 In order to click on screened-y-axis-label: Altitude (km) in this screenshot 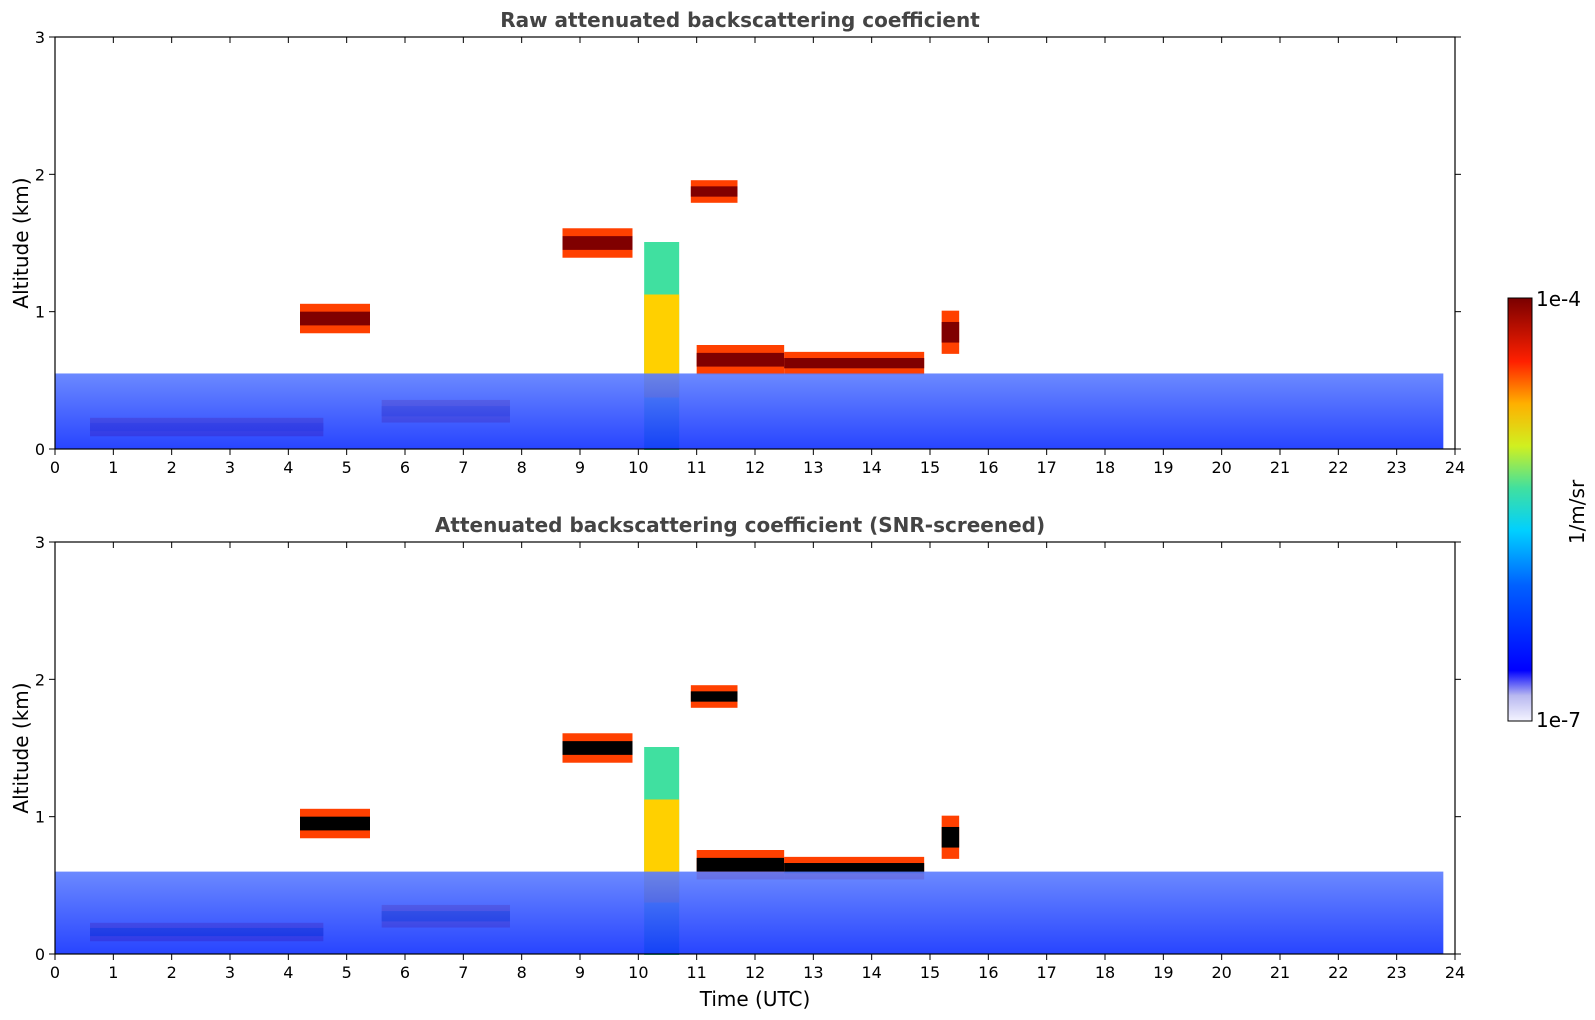, I will do `click(21, 747)`.